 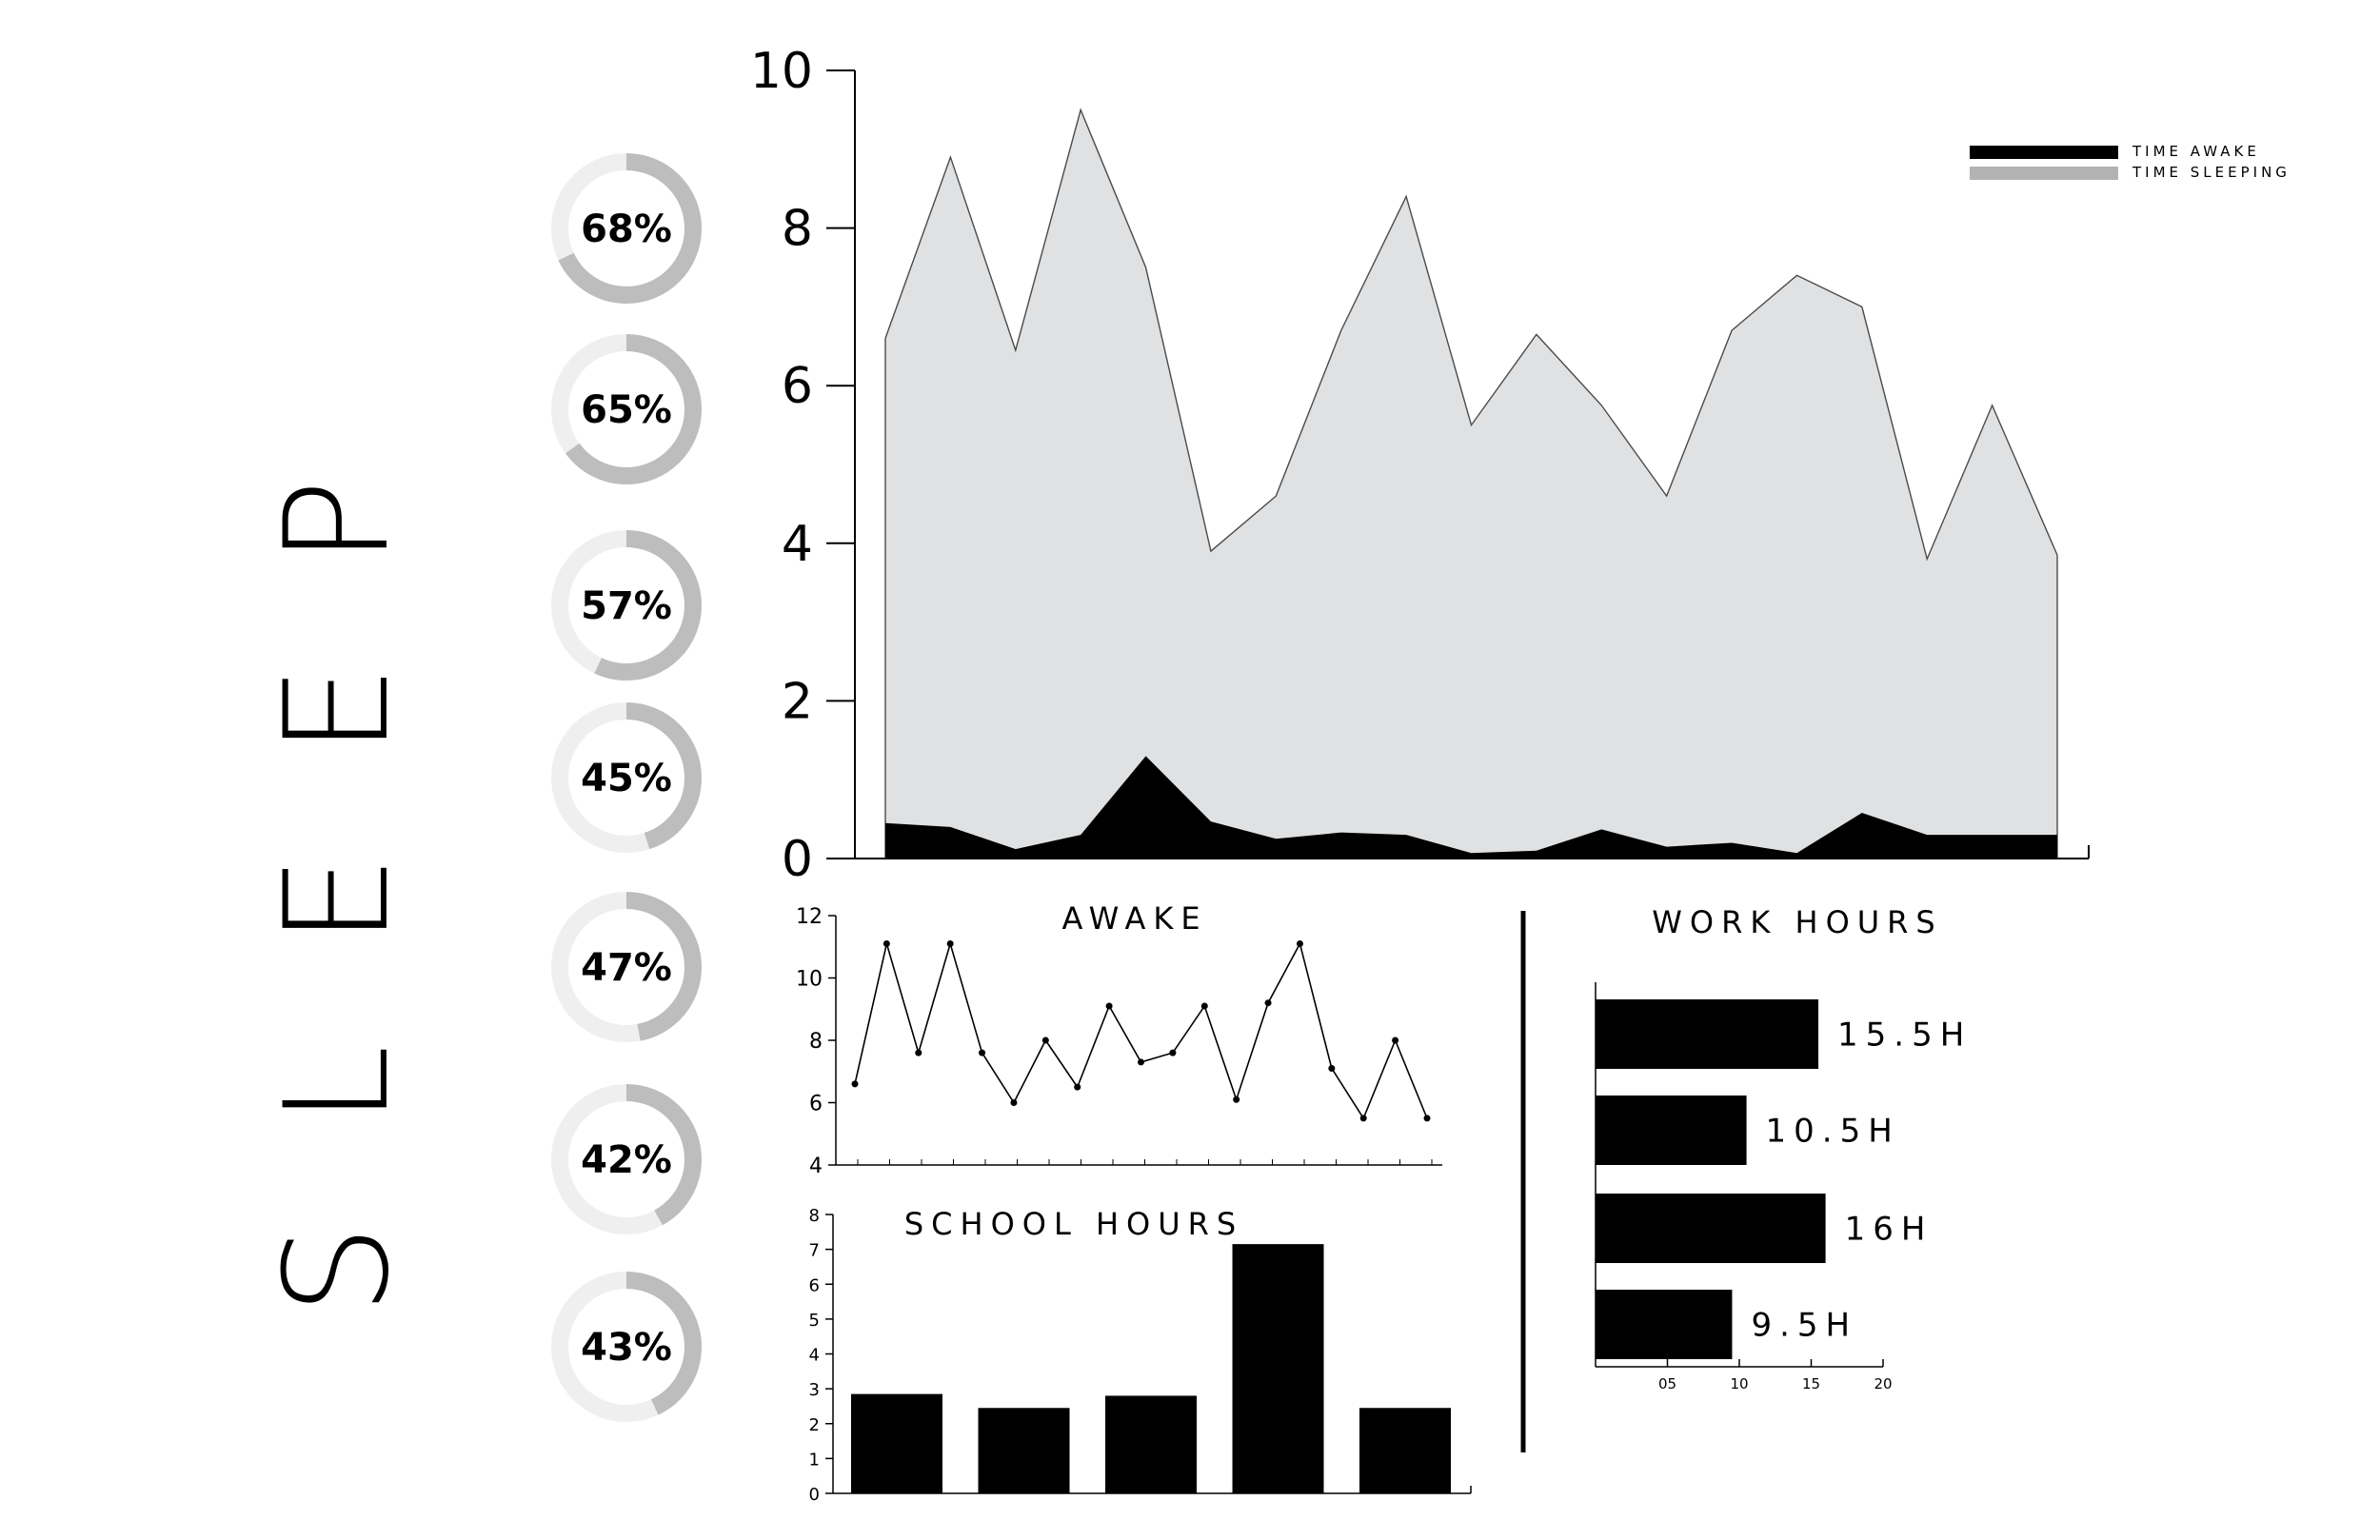 I want to click on legend-swatch-awake, so click(x=2044, y=152).